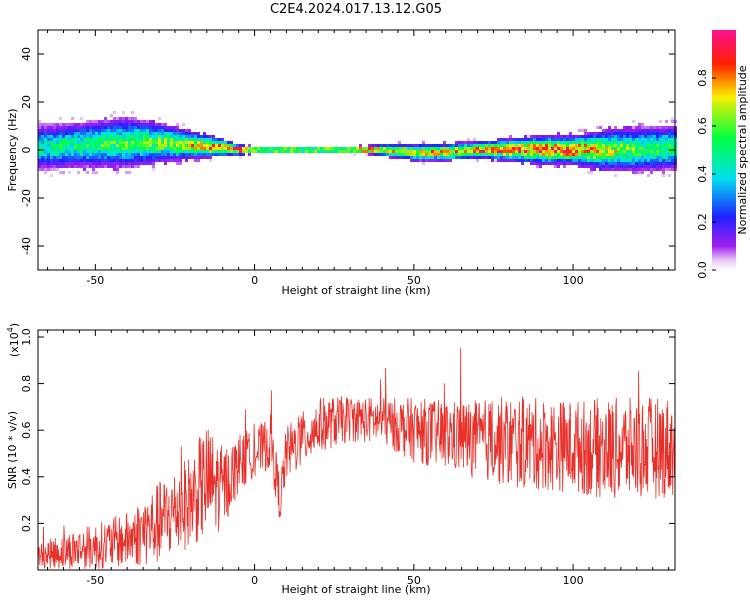 The image size is (750, 600). I want to click on snr-y-axis-label: SNR (10 * v/v), so click(12, 450).